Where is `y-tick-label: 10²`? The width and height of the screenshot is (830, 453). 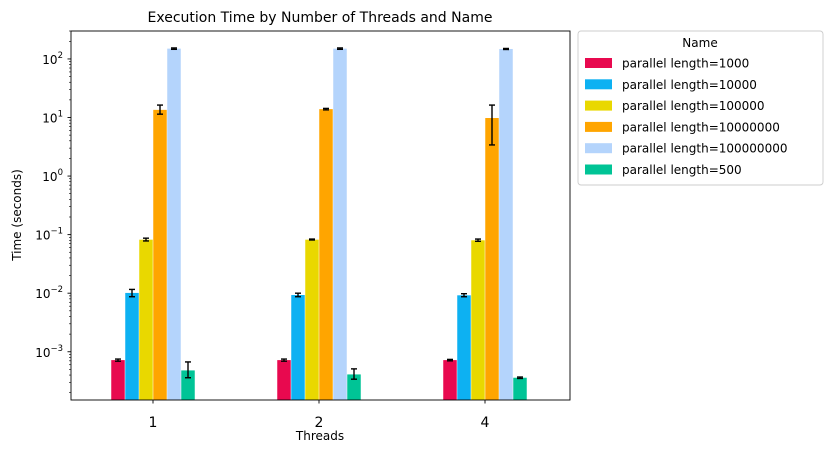
y-tick-label: 10² is located at coordinates (52, 59).